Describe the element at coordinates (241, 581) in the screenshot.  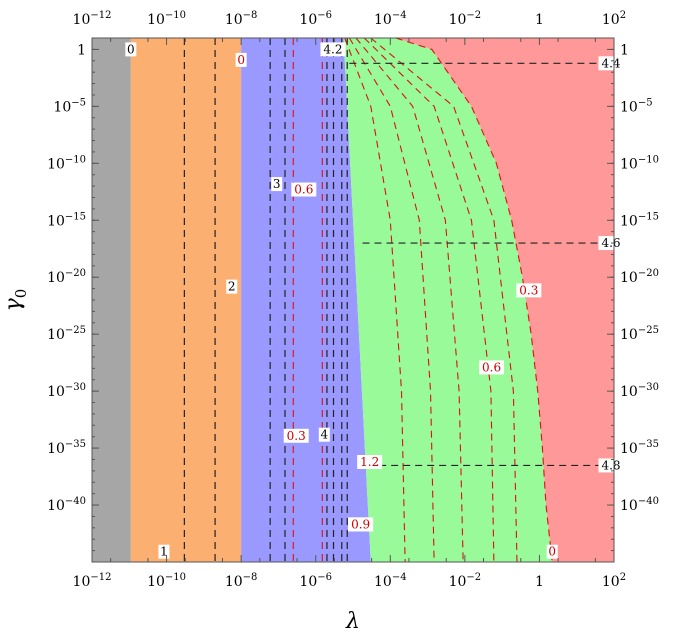
I see `x-tick-label-bottom-2: 10⁻⁸` at that location.